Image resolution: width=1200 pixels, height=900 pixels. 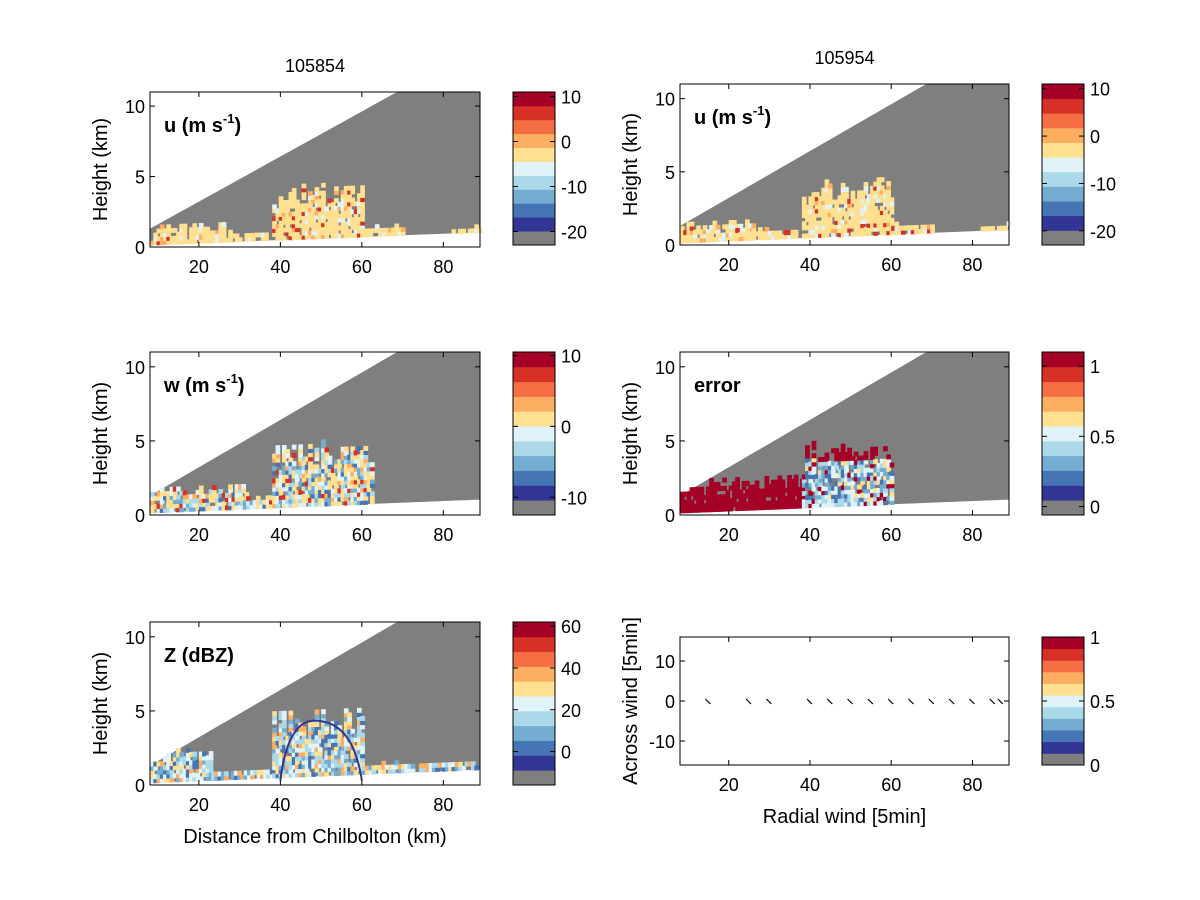 I want to click on x-tick-label: 40, so click(x=280, y=805).